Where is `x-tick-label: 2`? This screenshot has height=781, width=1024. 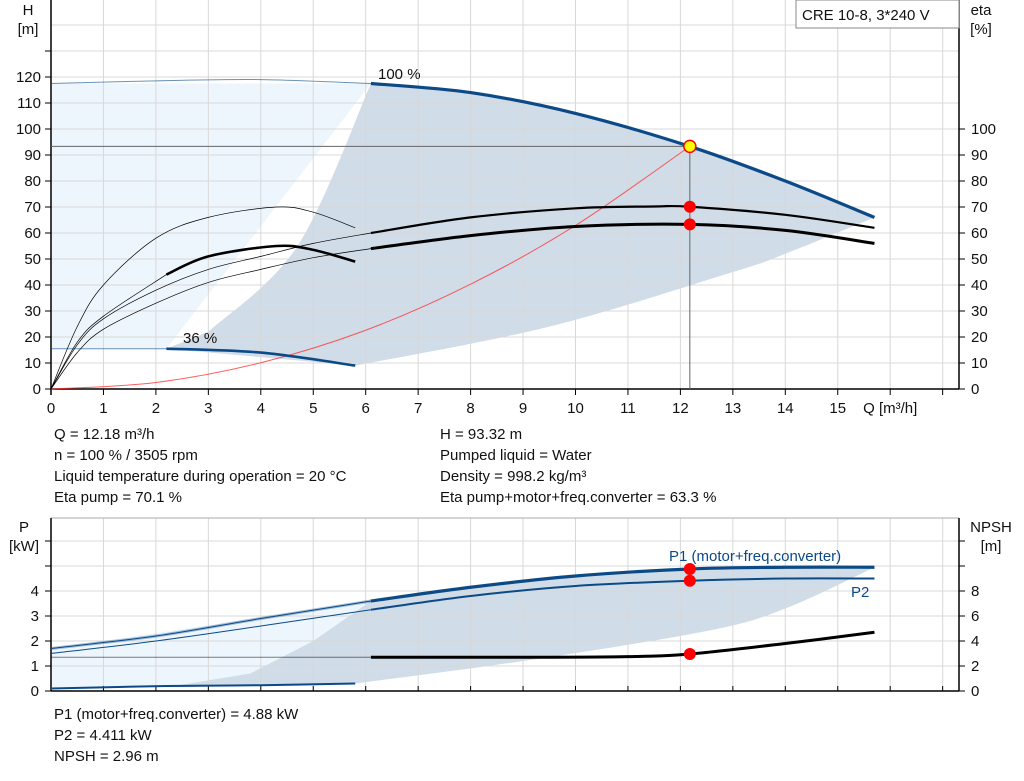
x-tick-label: 2 is located at coordinates (156, 408).